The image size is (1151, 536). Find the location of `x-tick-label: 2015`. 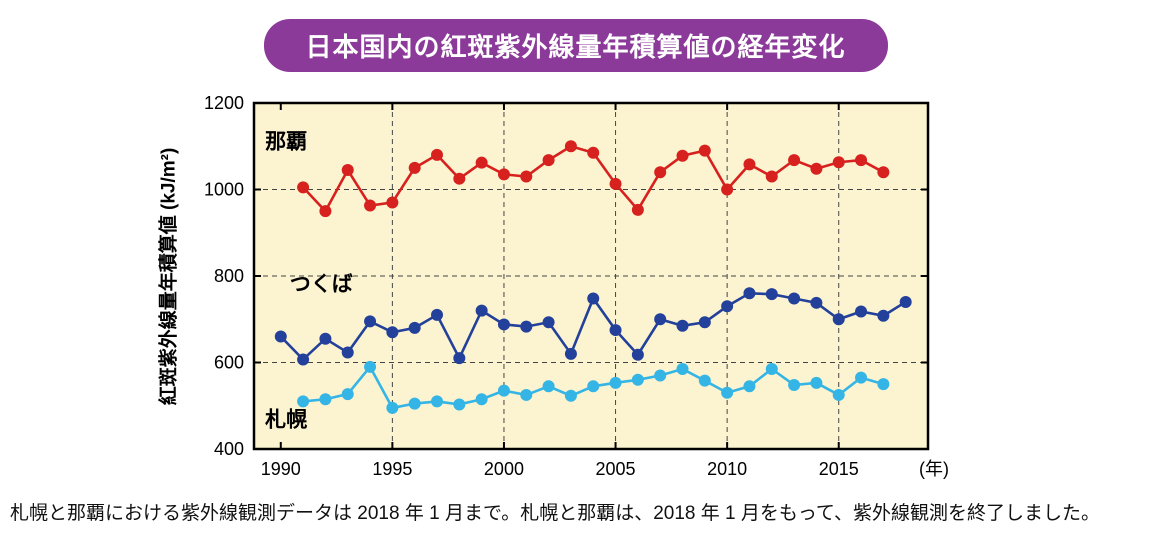

x-tick-label: 2015 is located at coordinates (839, 469).